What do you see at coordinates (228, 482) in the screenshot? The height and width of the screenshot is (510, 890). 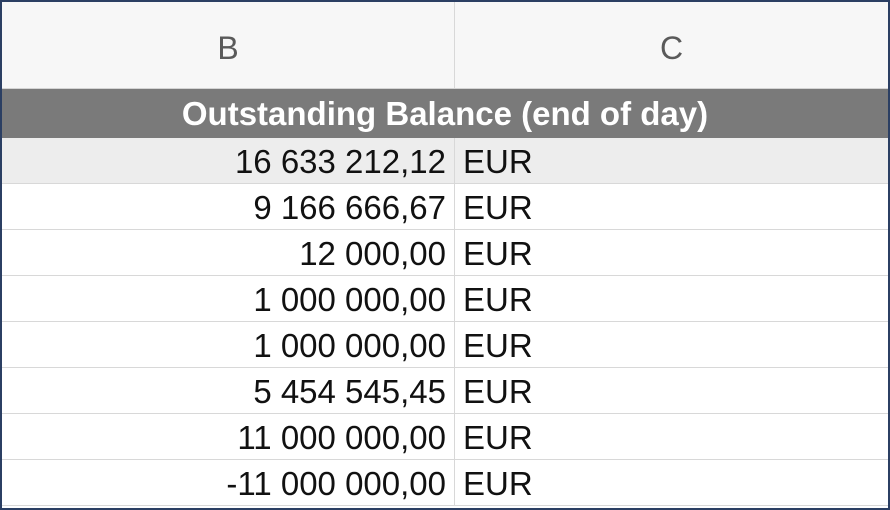 I see `amount-cell: -11 000 000,00` at bounding box center [228, 482].